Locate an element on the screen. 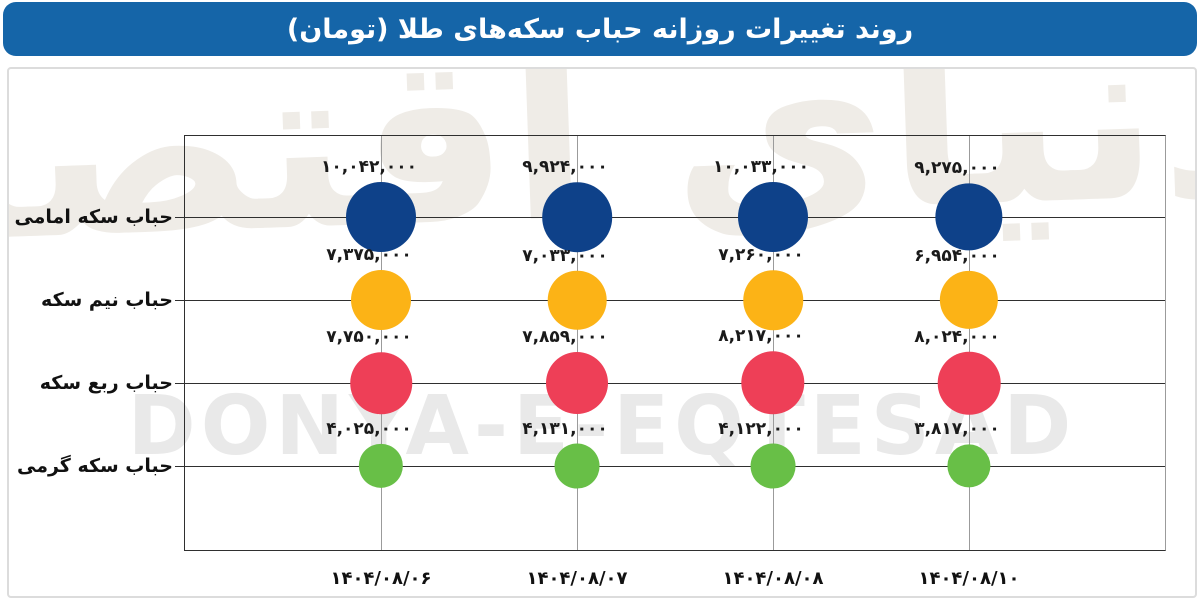  data-value-label: ۳,۸۱۷,۰۰۰ is located at coordinates (957, 429).